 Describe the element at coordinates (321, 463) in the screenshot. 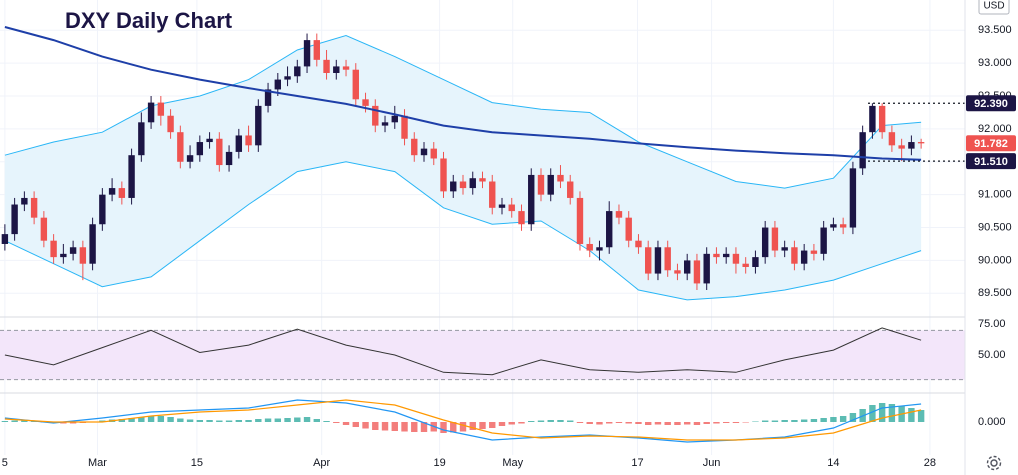

I see `x-tick-label: Apr` at that location.